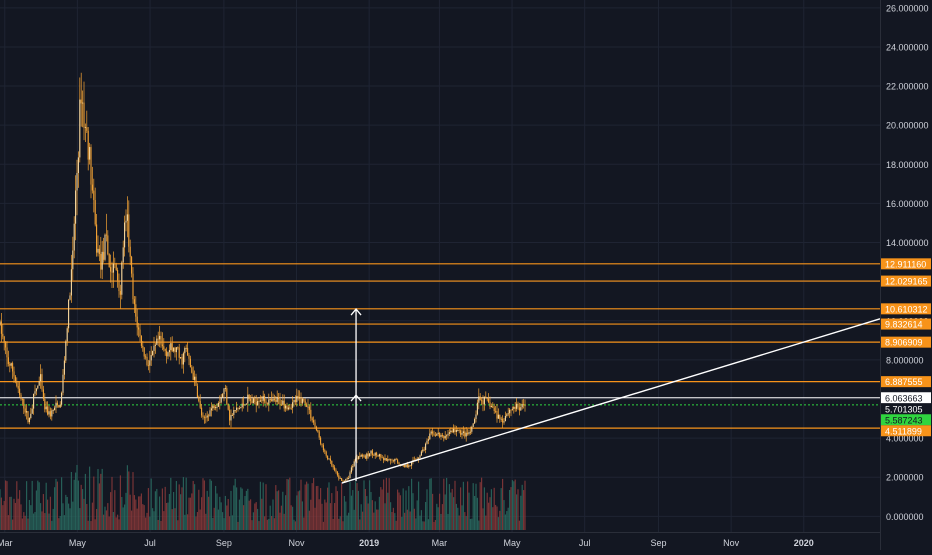 The height and width of the screenshot is (555, 932). I want to click on y-tick-label: 14.000000, so click(907, 243).